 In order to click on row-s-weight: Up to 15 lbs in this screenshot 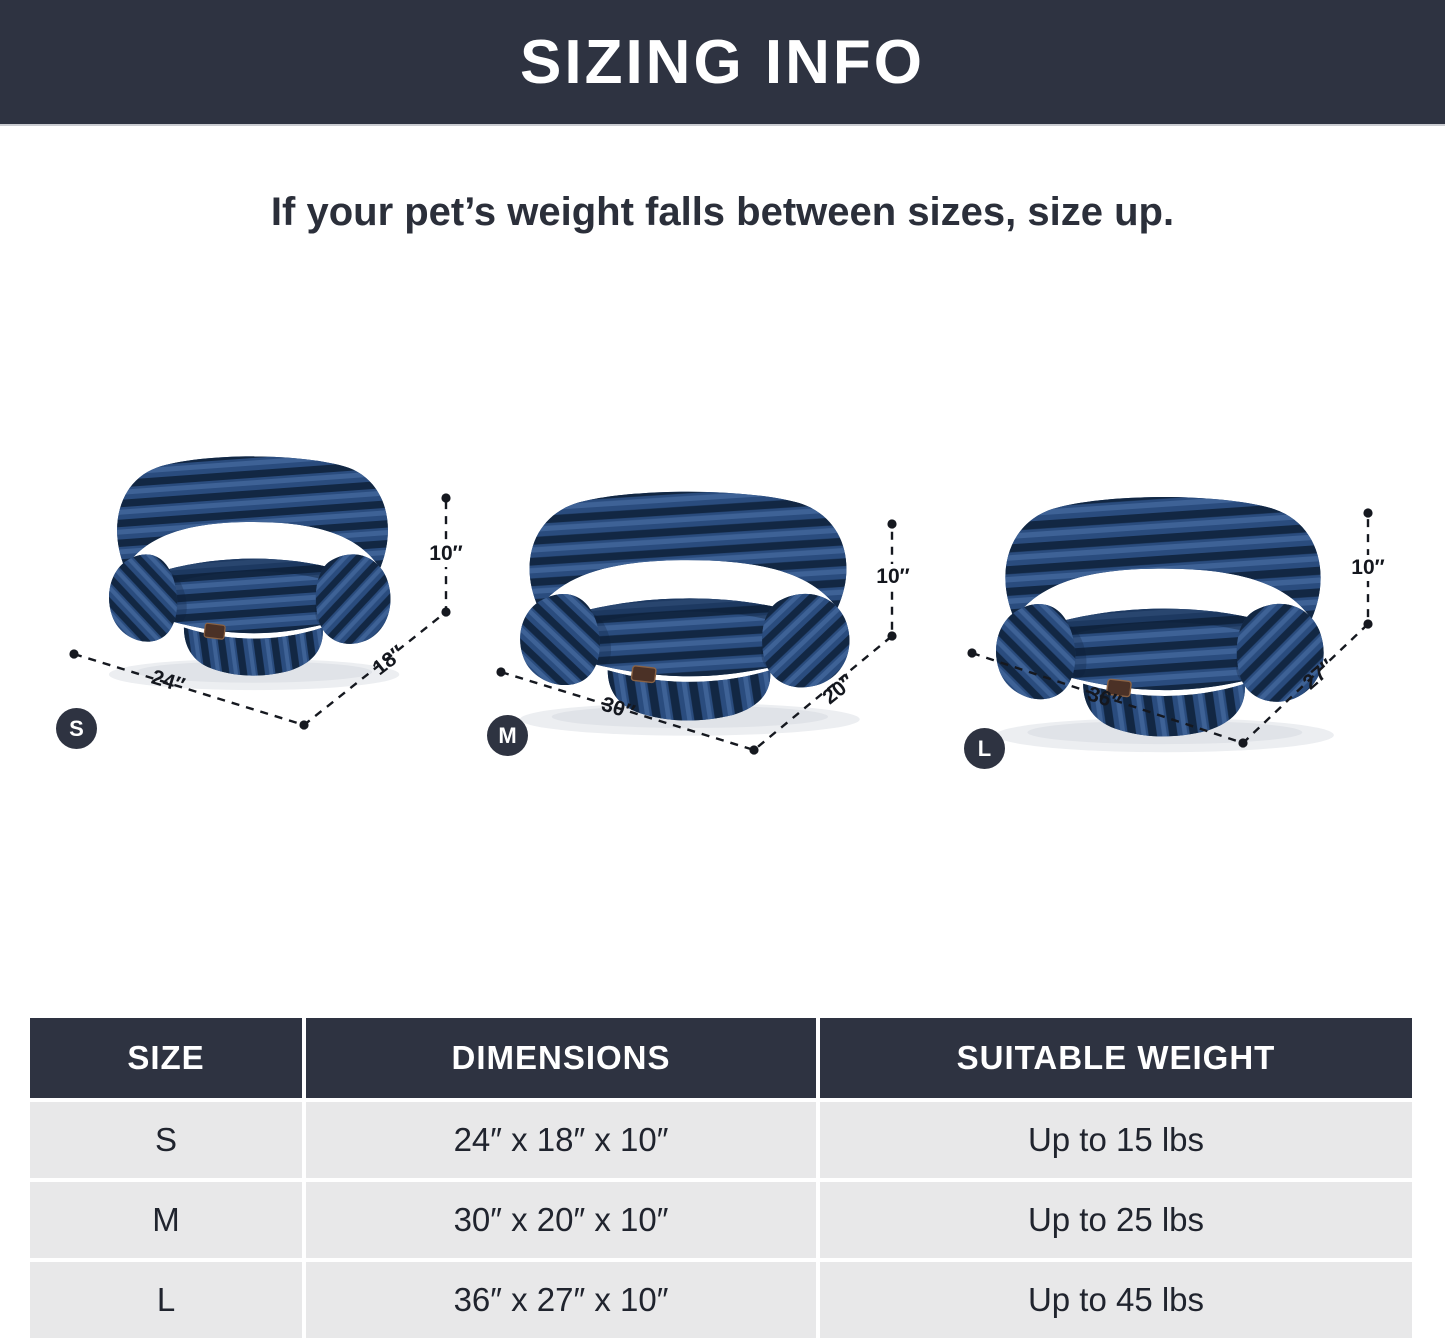, I will do `click(1116, 1140)`.